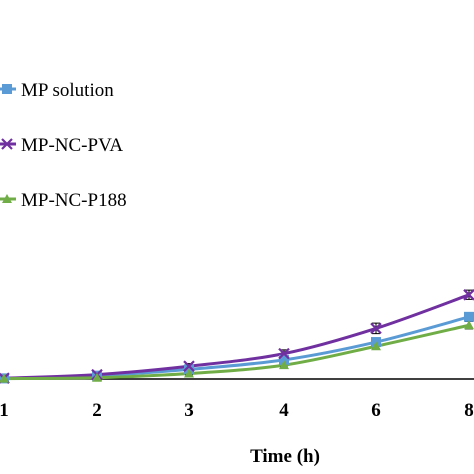  I want to click on x-tick-label: 6, so click(376, 410).